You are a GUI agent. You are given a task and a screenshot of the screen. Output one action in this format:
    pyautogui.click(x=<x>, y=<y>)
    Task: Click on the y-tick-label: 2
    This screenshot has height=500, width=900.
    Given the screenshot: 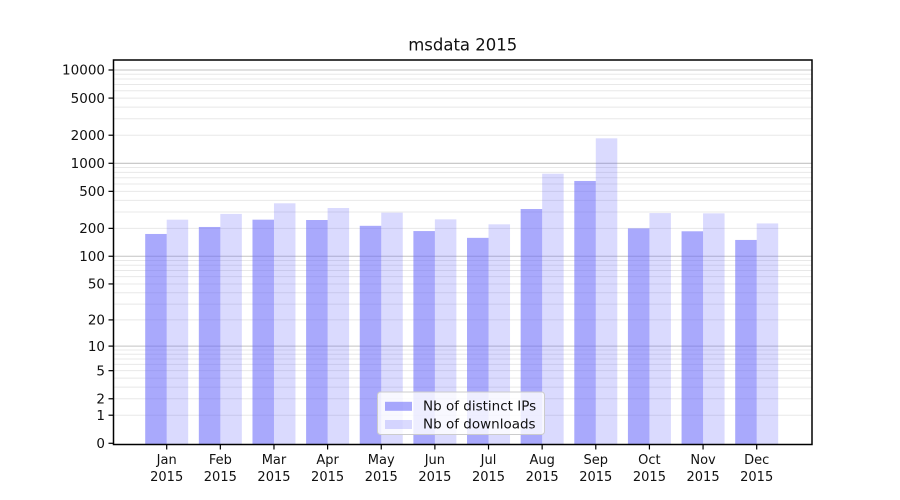 What is the action you would take?
    pyautogui.click(x=100, y=399)
    